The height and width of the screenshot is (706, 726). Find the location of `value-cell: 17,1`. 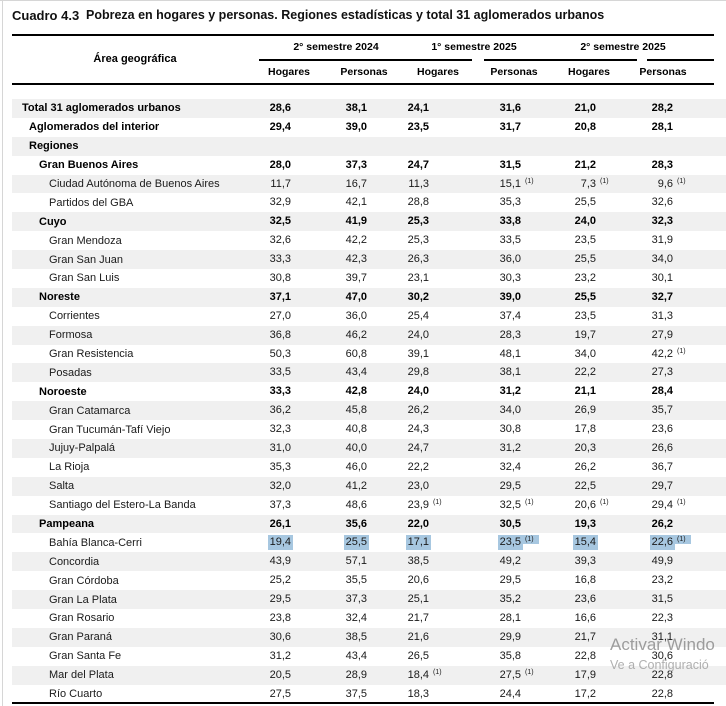

value-cell: 17,1 is located at coordinates (416, 542).